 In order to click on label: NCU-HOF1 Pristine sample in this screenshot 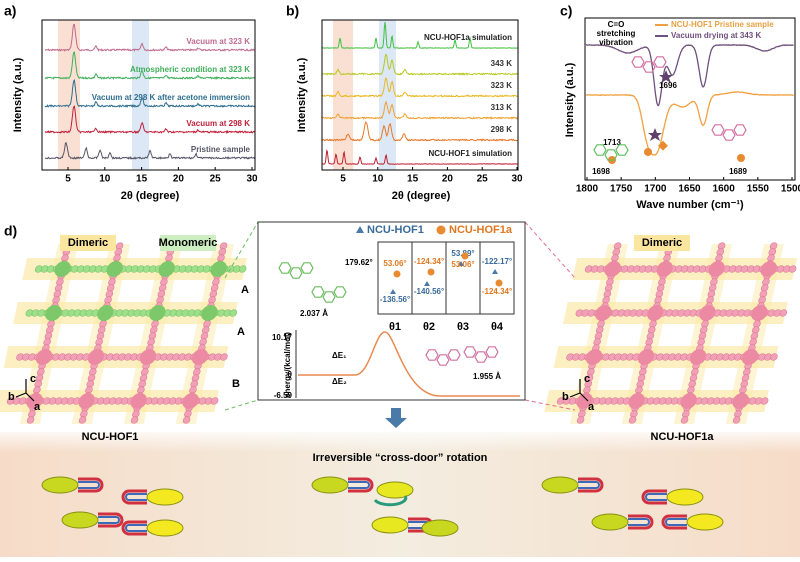, I will do `click(722, 24)`.